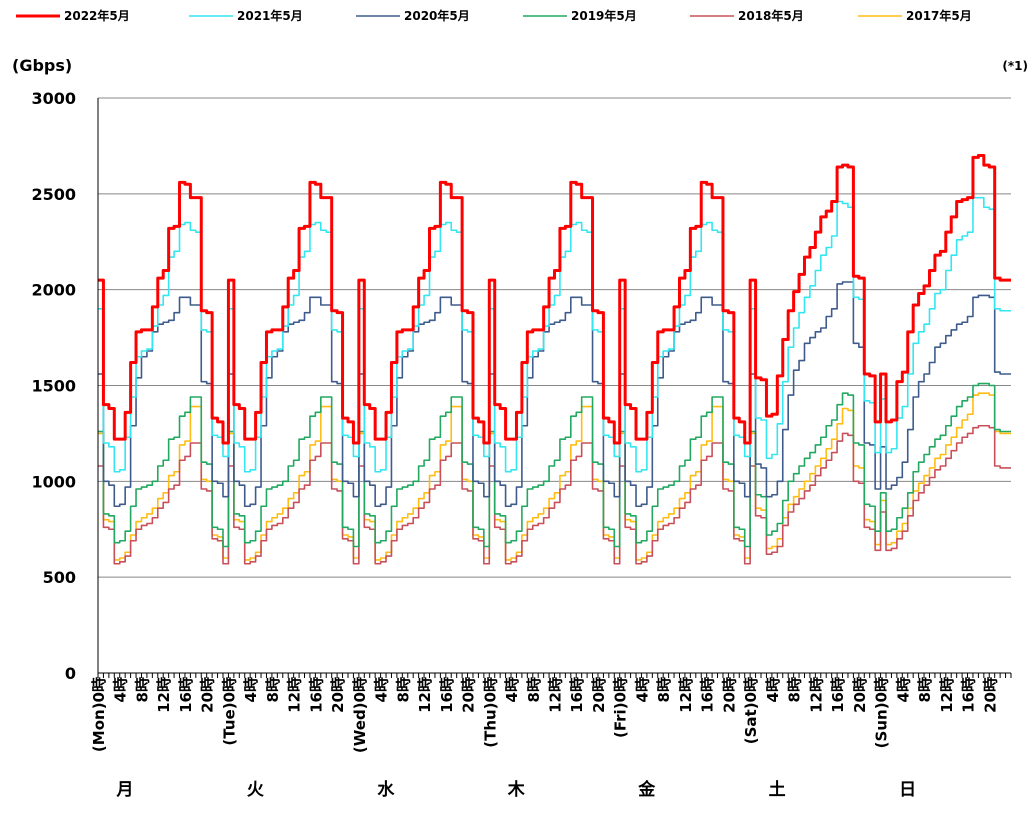 The width and height of the screenshot is (1033, 821). What do you see at coordinates (437, 15) in the screenshot?
I see `legend-label: 2020年5月` at bounding box center [437, 15].